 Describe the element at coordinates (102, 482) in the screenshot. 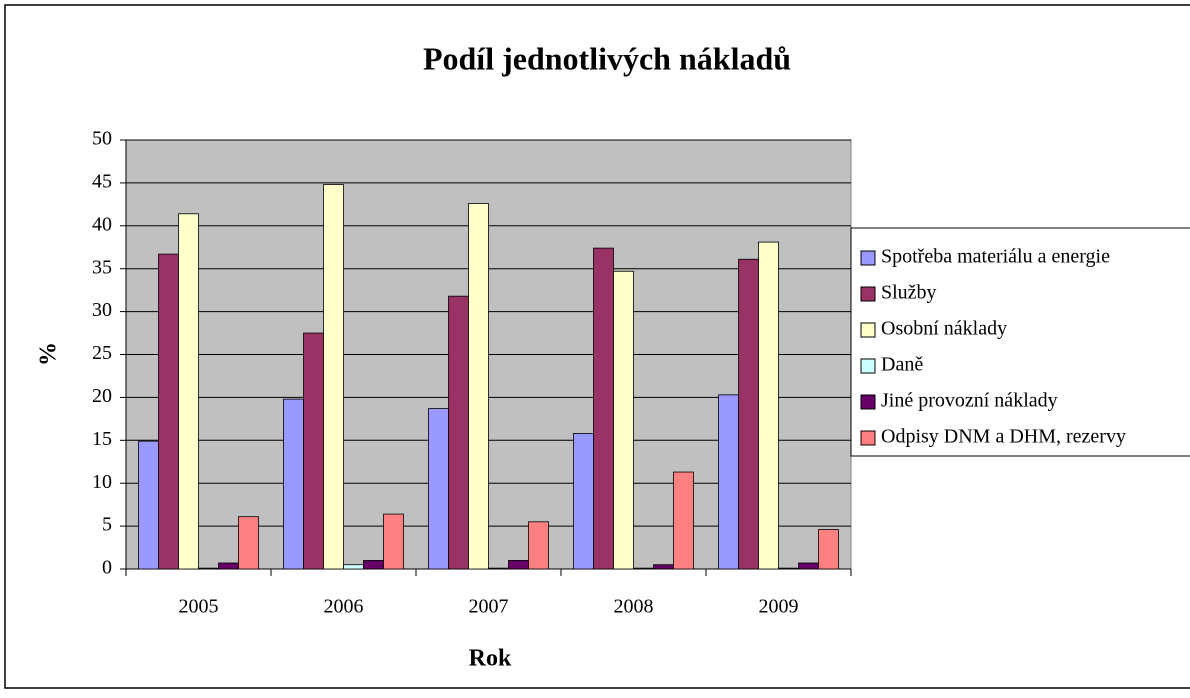

I see `y-tick-label: 10` at that location.